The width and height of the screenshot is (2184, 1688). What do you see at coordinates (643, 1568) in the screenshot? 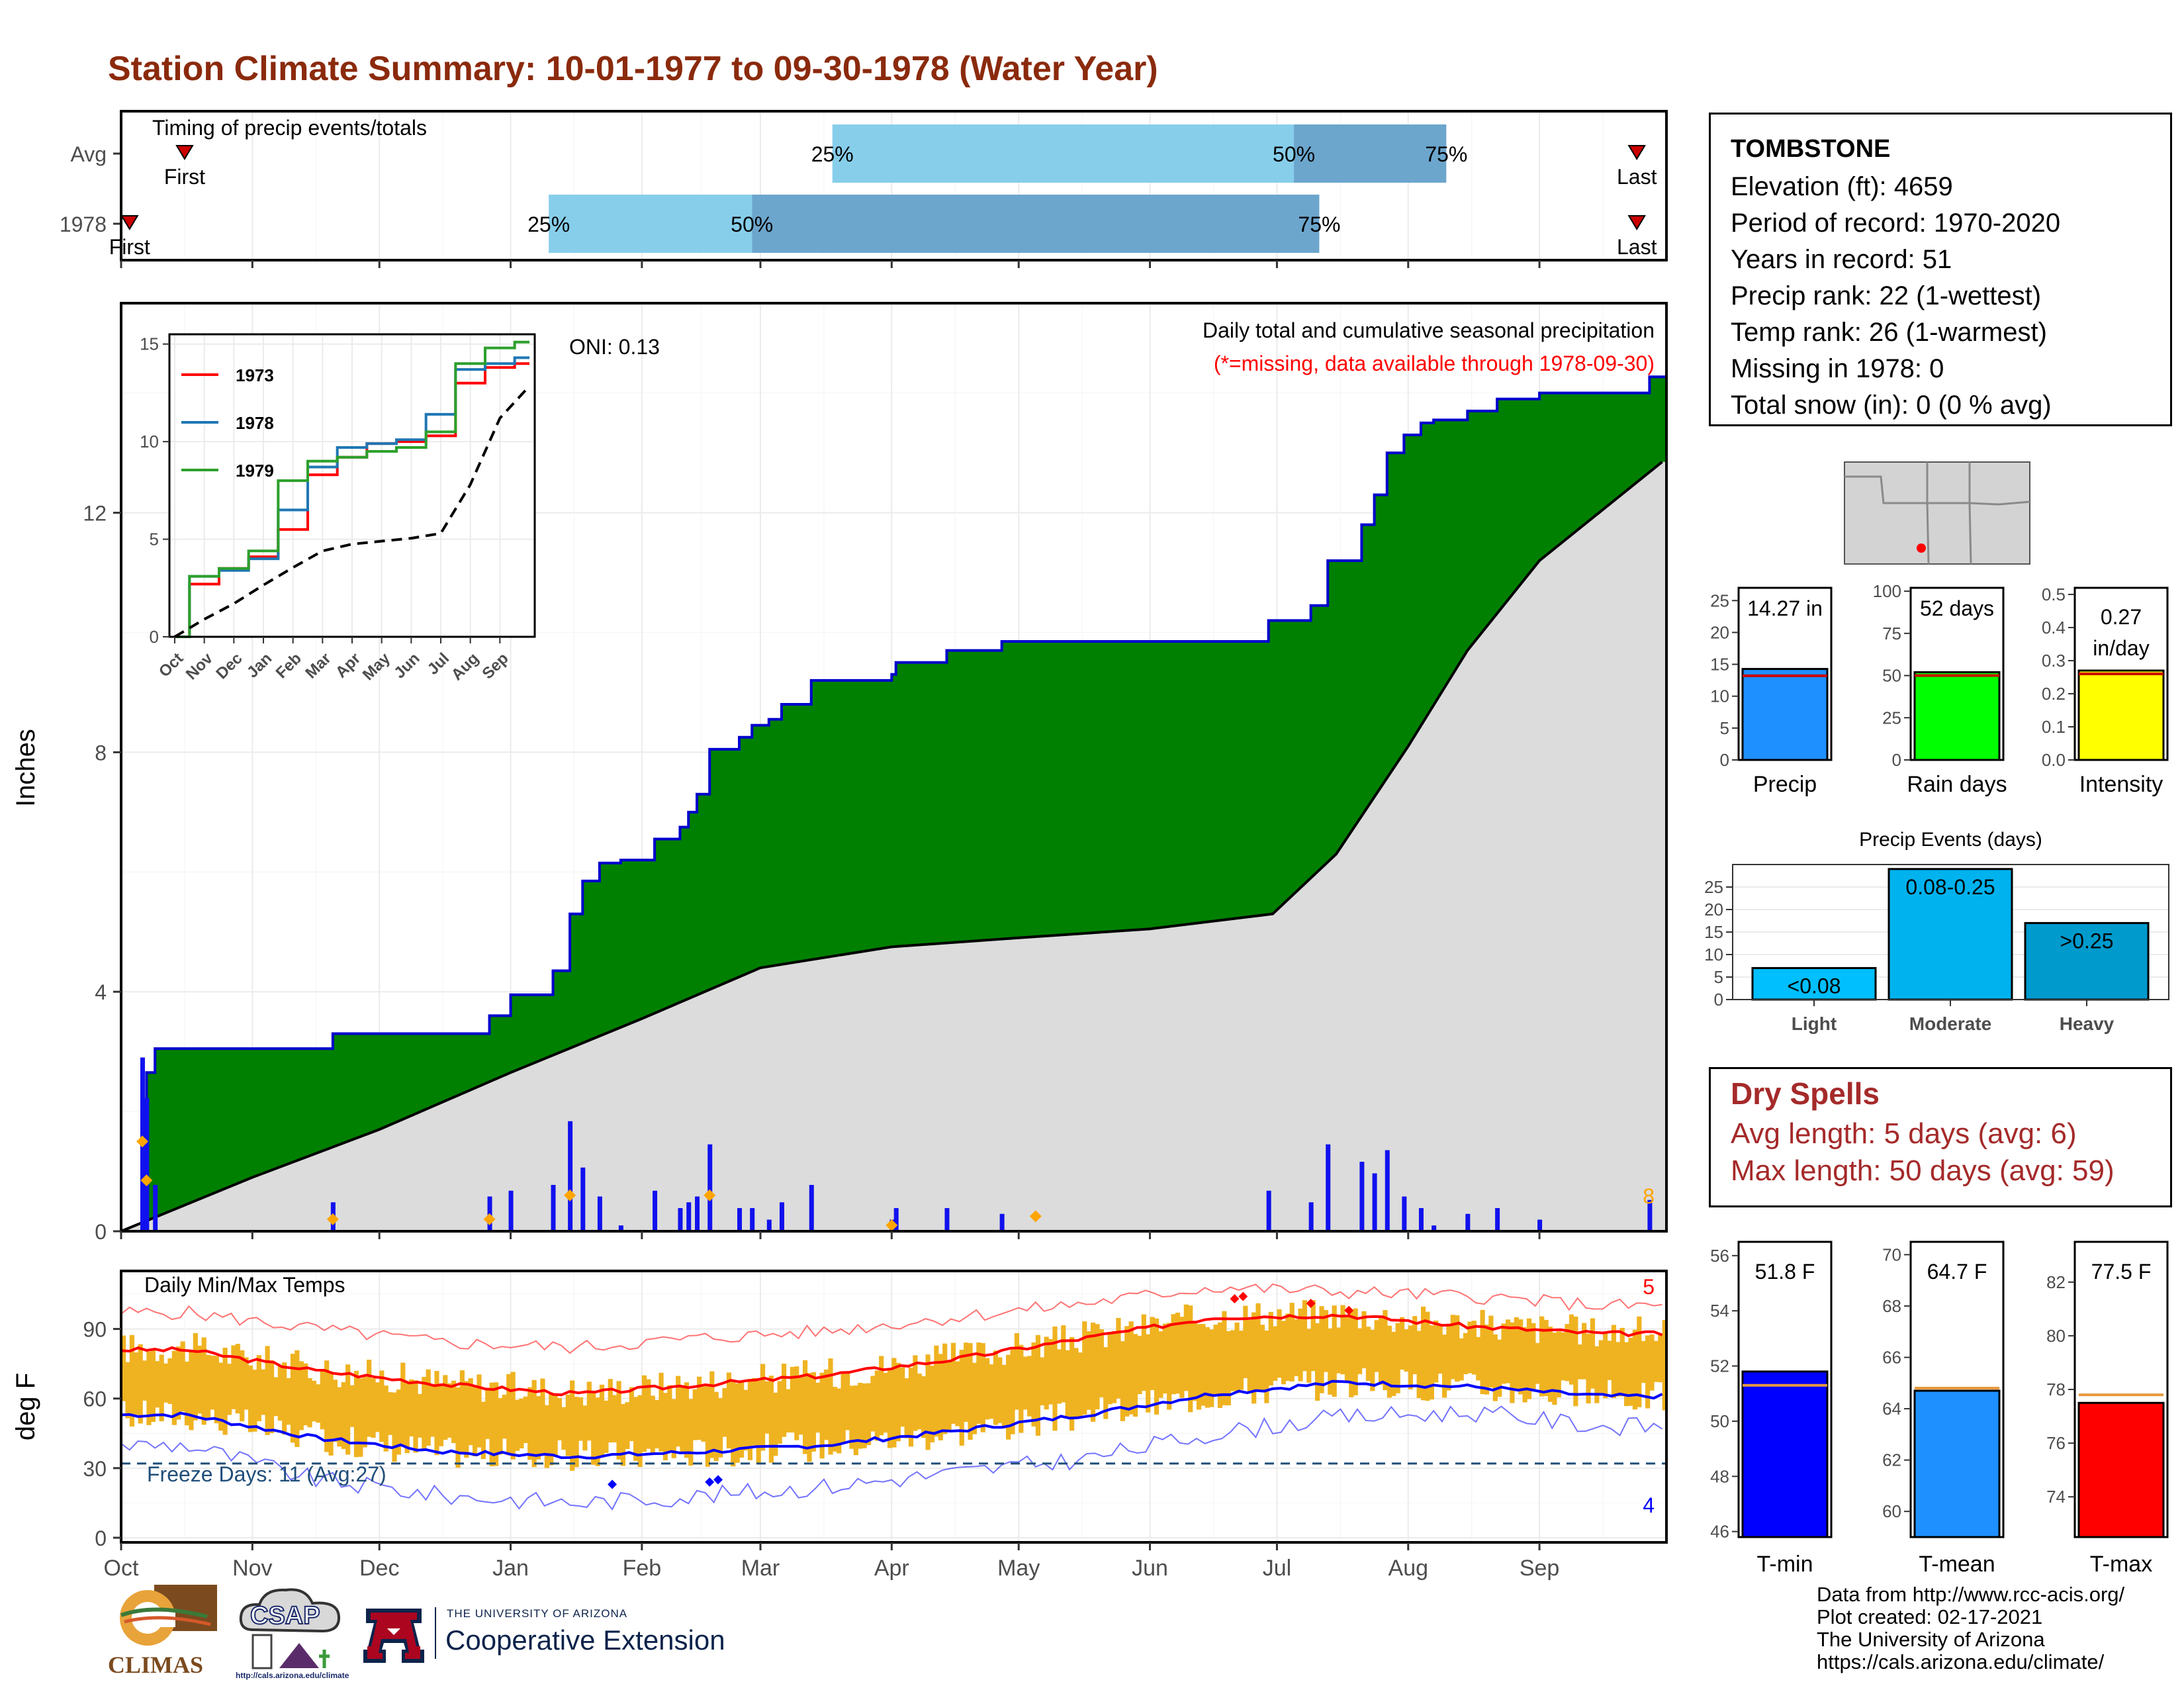
I see `month-tick-label: Feb` at bounding box center [643, 1568].